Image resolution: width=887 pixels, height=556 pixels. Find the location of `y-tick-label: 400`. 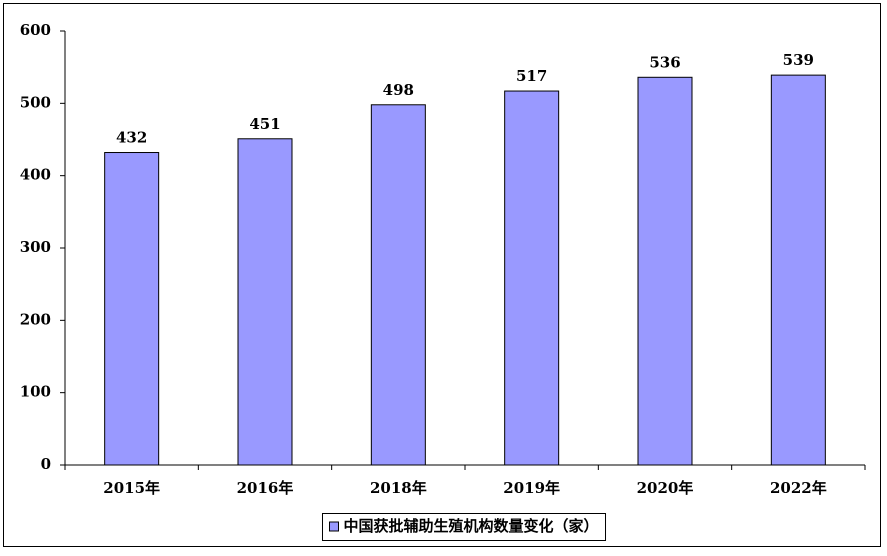

y-tick-label: 400 is located at coordinates (35, 175).